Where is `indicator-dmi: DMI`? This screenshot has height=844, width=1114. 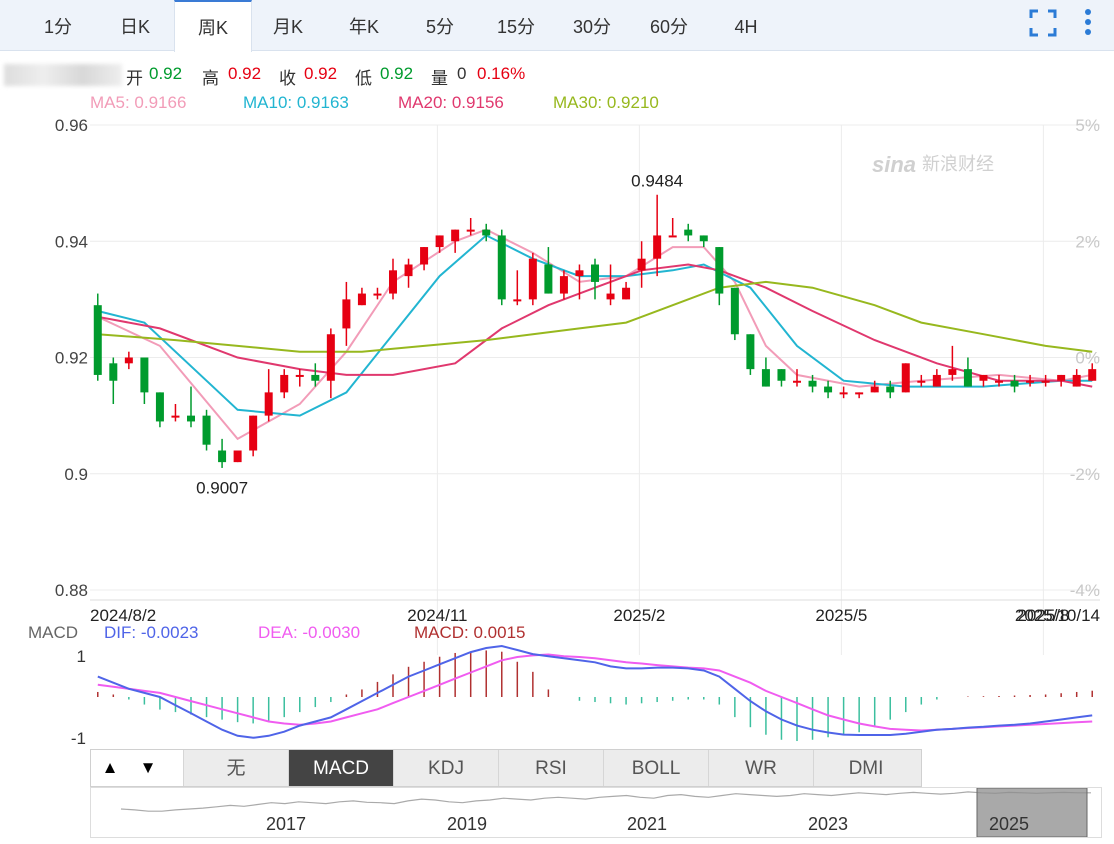
indicator-dmi: DMI is located at coordinates (865, 768).